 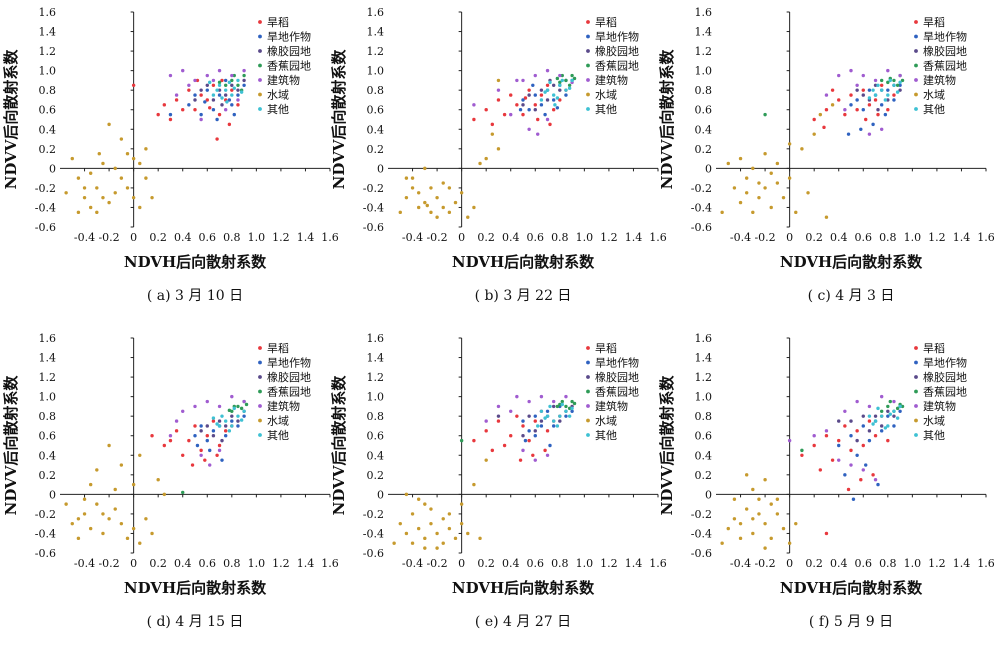 I want to click on x-tick-label: 1.4, so click(x=634, y=563).